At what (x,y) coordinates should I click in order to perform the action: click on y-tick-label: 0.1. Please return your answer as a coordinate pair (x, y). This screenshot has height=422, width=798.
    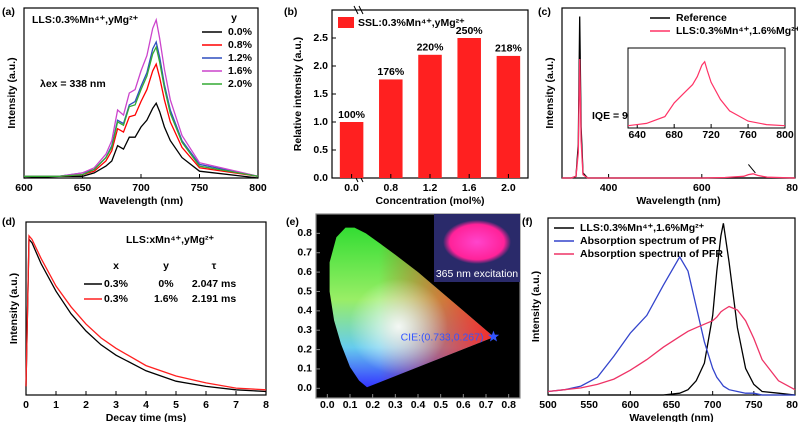
    Looking at the image, I should click on (304, 369).